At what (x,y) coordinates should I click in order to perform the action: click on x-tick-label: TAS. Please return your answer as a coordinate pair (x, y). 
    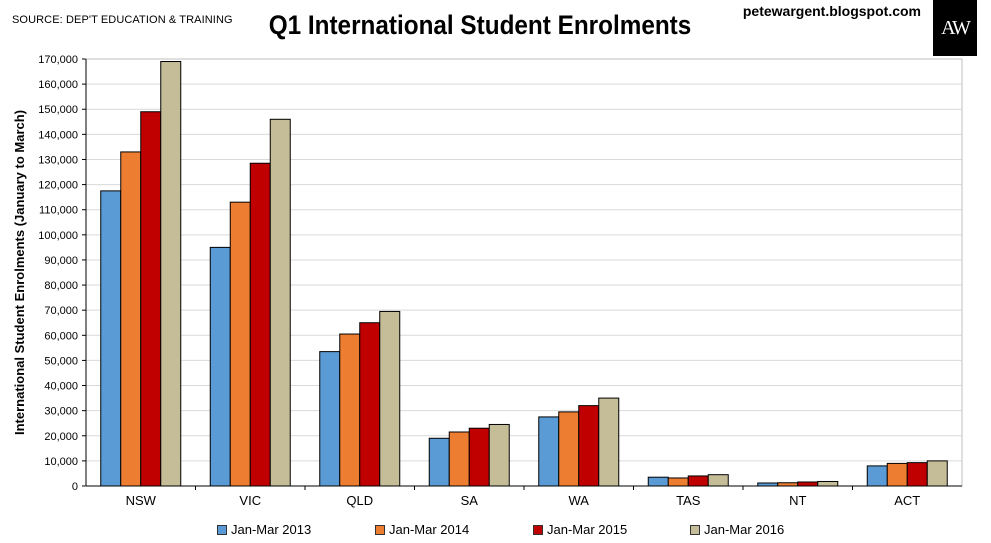
    Looking at the image, I should click on (688, 500).